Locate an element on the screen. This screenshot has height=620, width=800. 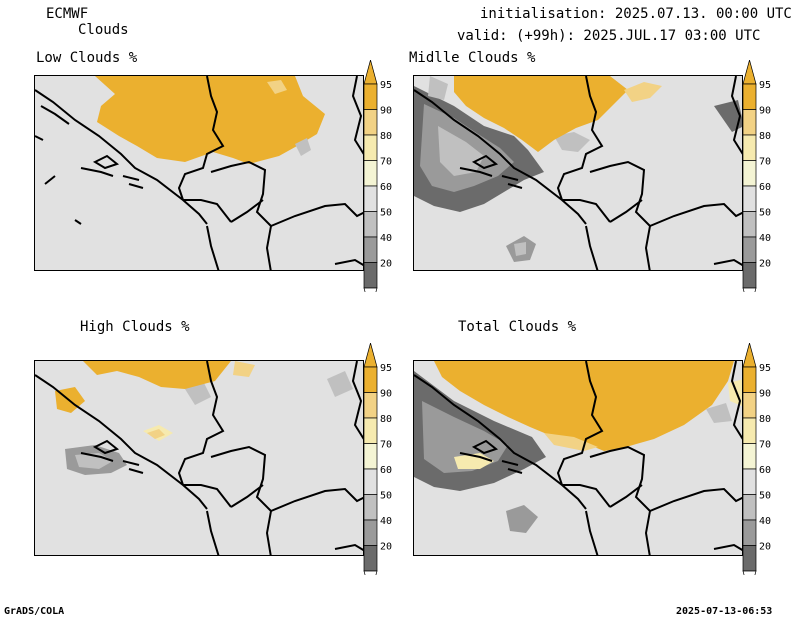
map-panel-total is located at coordinates (578, 458).